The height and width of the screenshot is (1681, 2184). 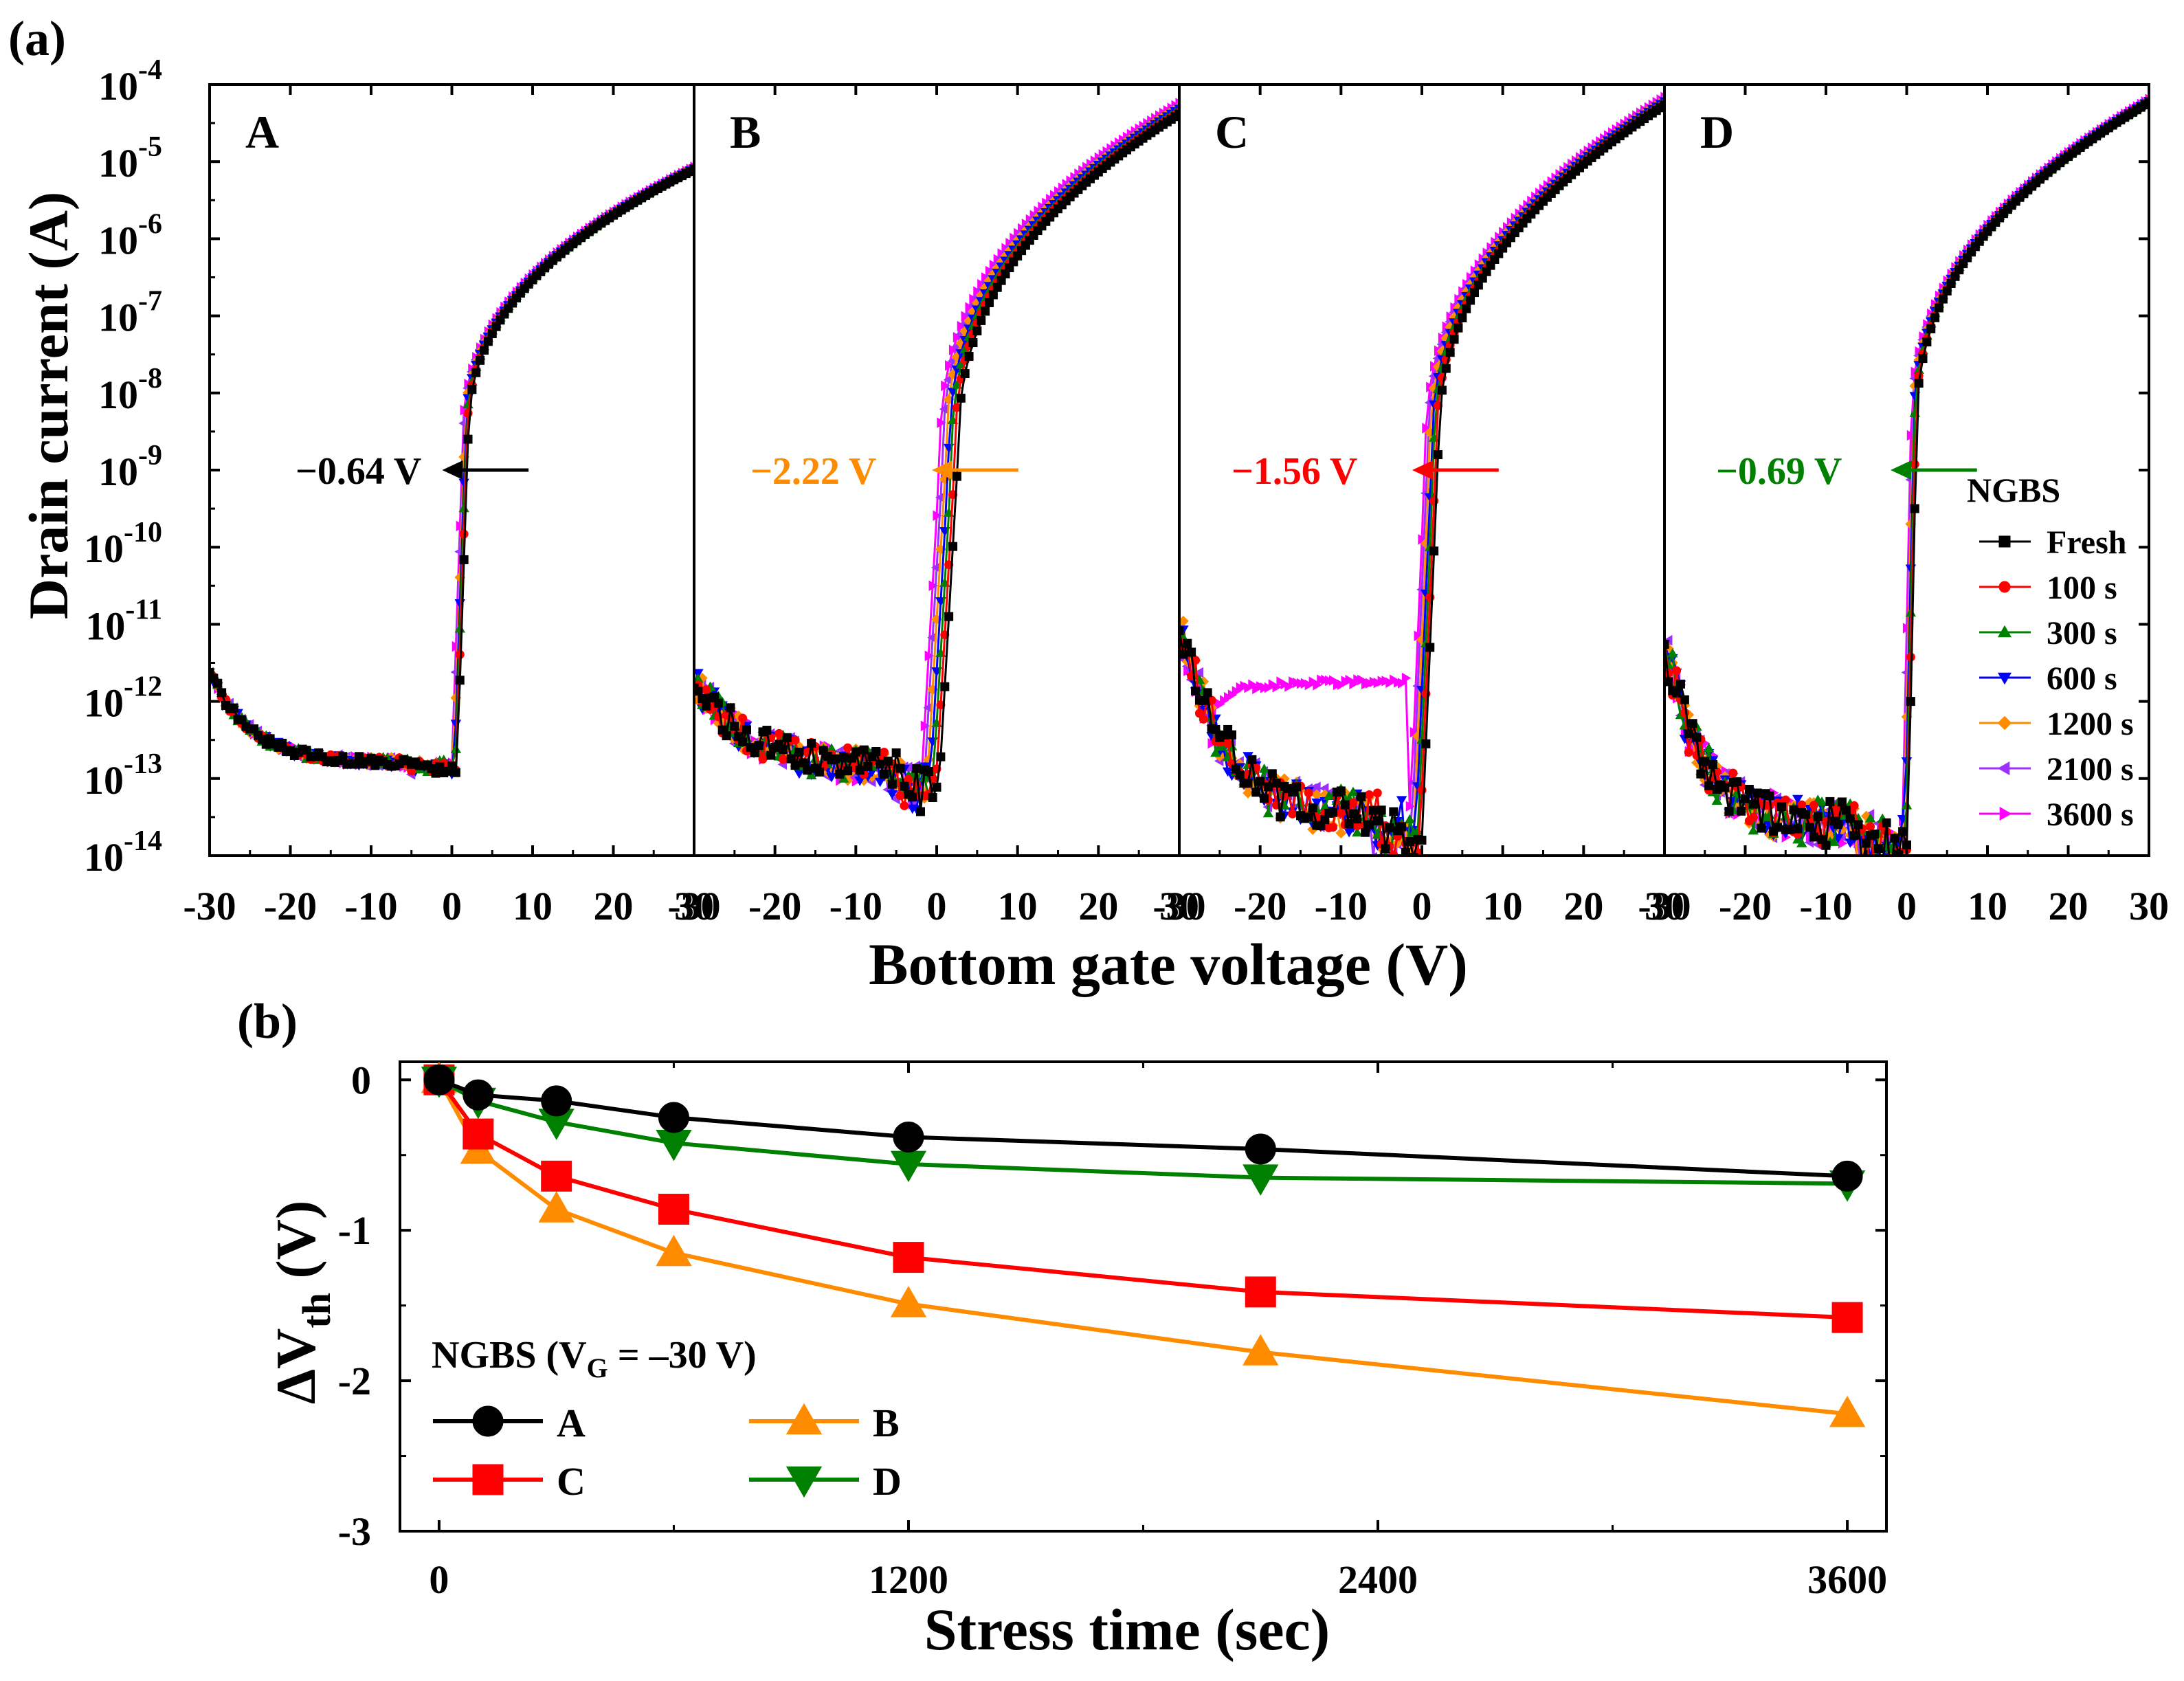 I want to click on curves, so click(x=936, y=457).